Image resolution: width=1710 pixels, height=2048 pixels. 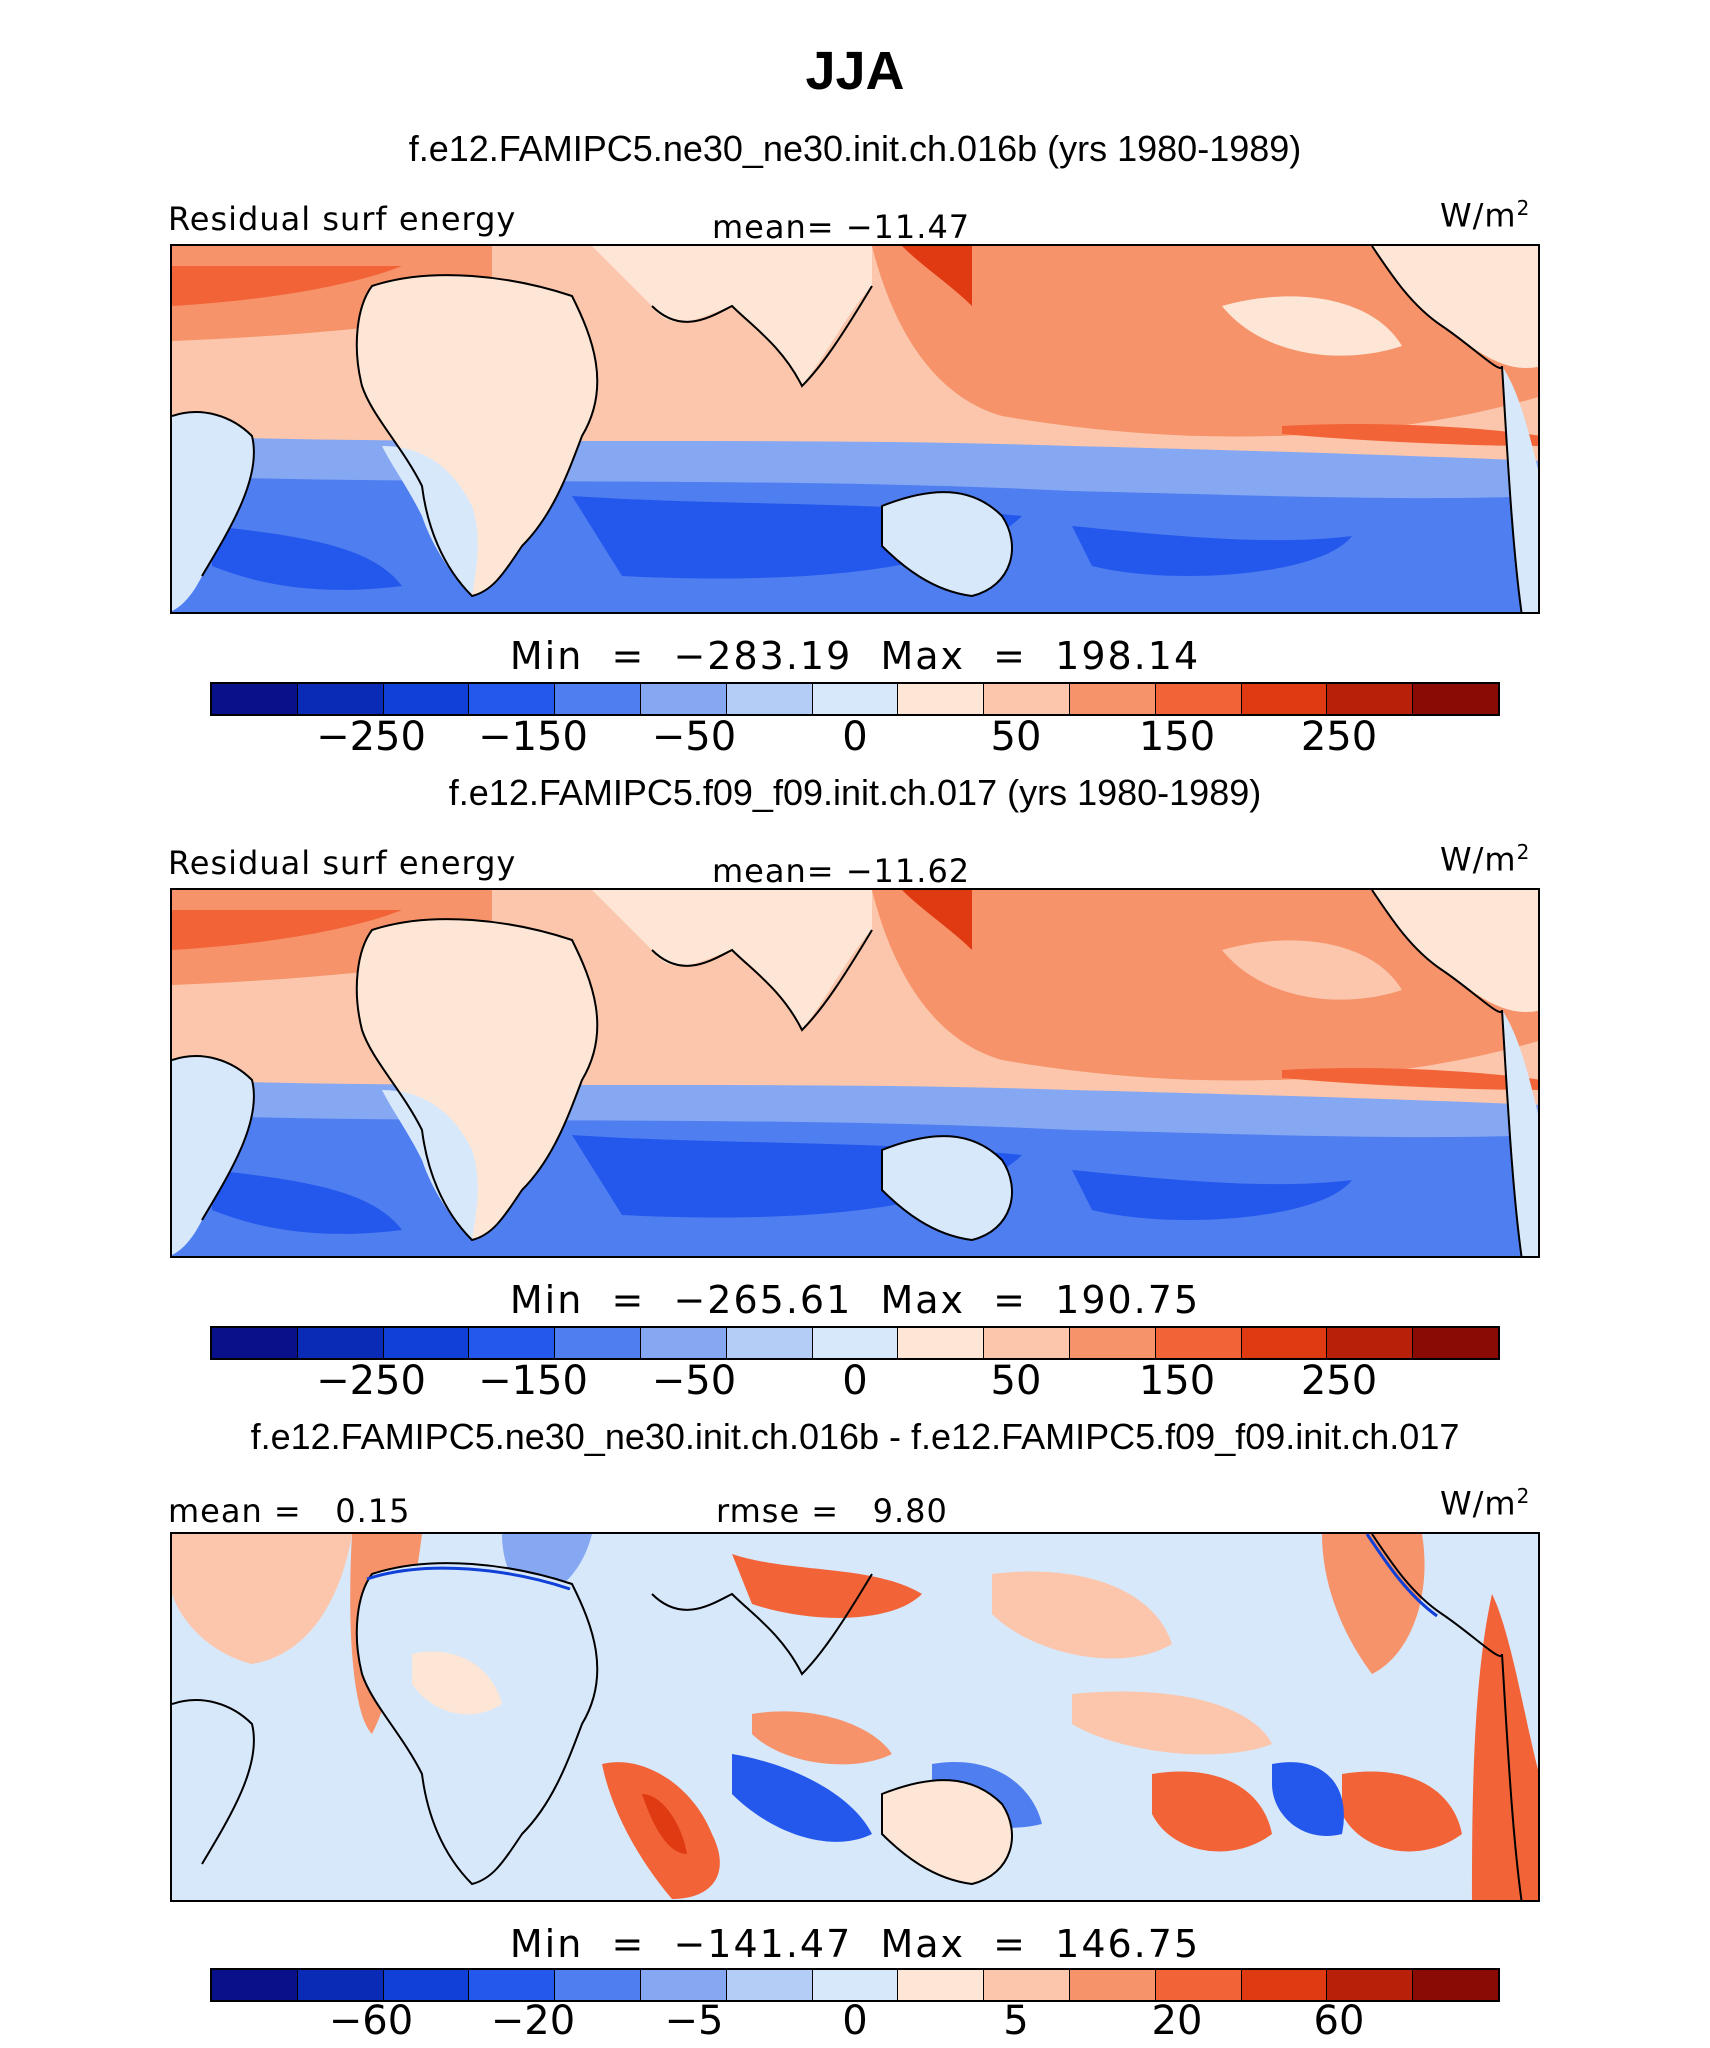 I want to click on panel1-max-value: 198.14, so click(x=1128, y=656).